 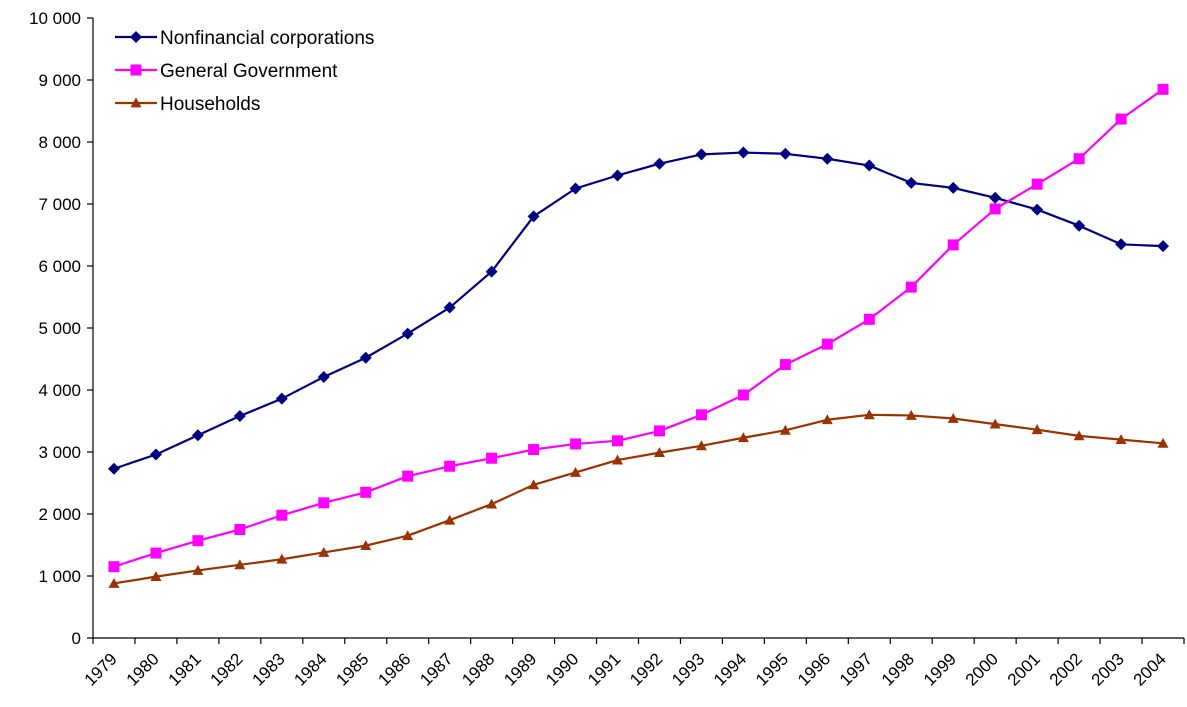 What do you see at coordinates (1108, 669) in the screenshot?
I see `x-tick-label: 2003` at bounding box center [1108, 669].